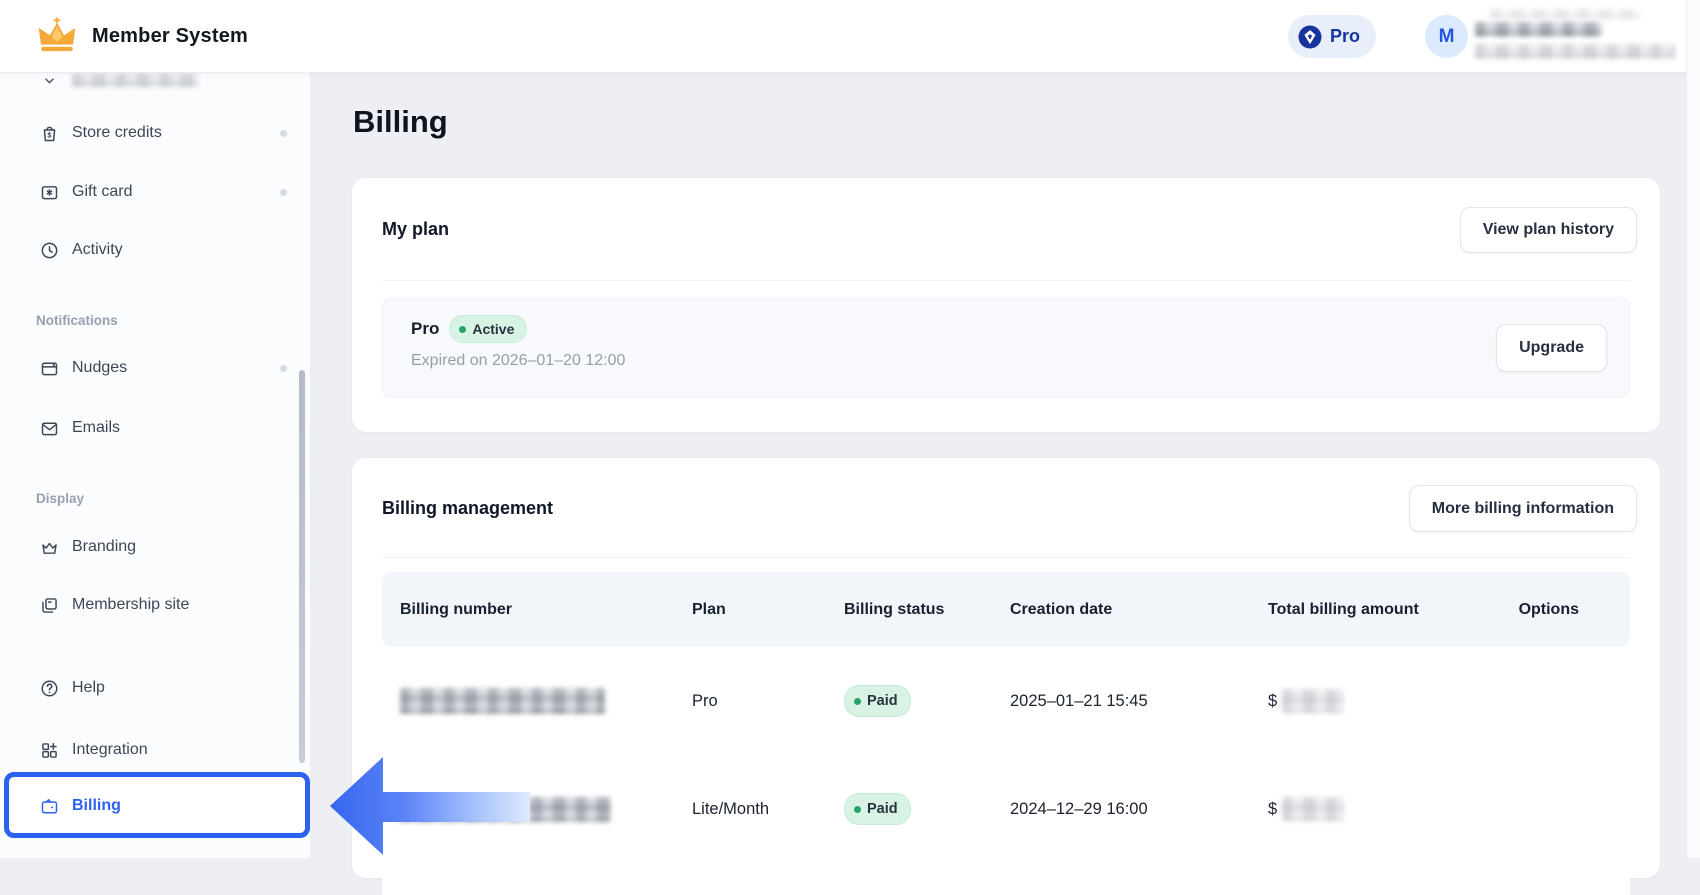 This screenshot has height=895, width=1700. What do you see at coordinates (155, 250) in the screenshot?
I see `sidebar-item-activity: Activity` at bounding box center [155, 250].